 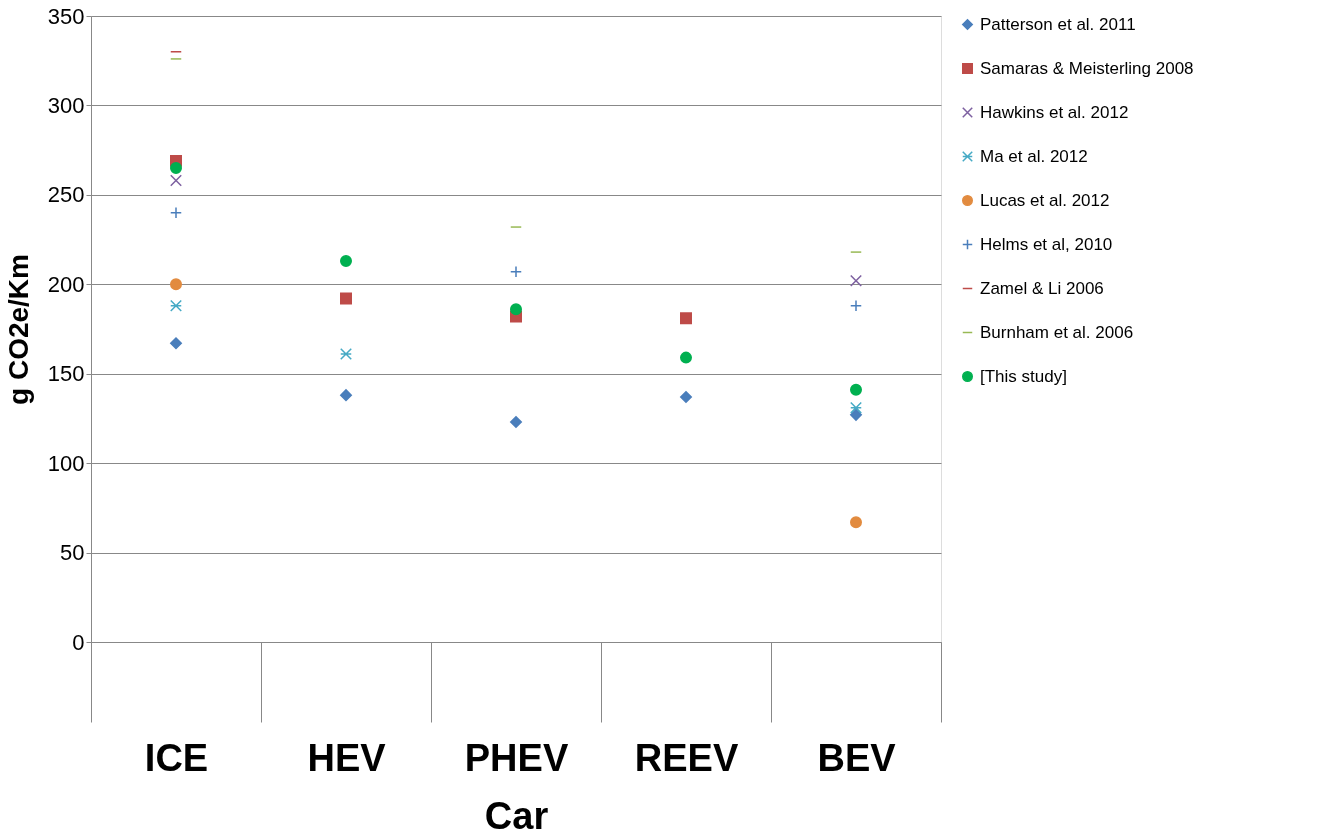 I want to click on legend-label: Samaras & Meisterling 2008, so click(x=1087, y=68).